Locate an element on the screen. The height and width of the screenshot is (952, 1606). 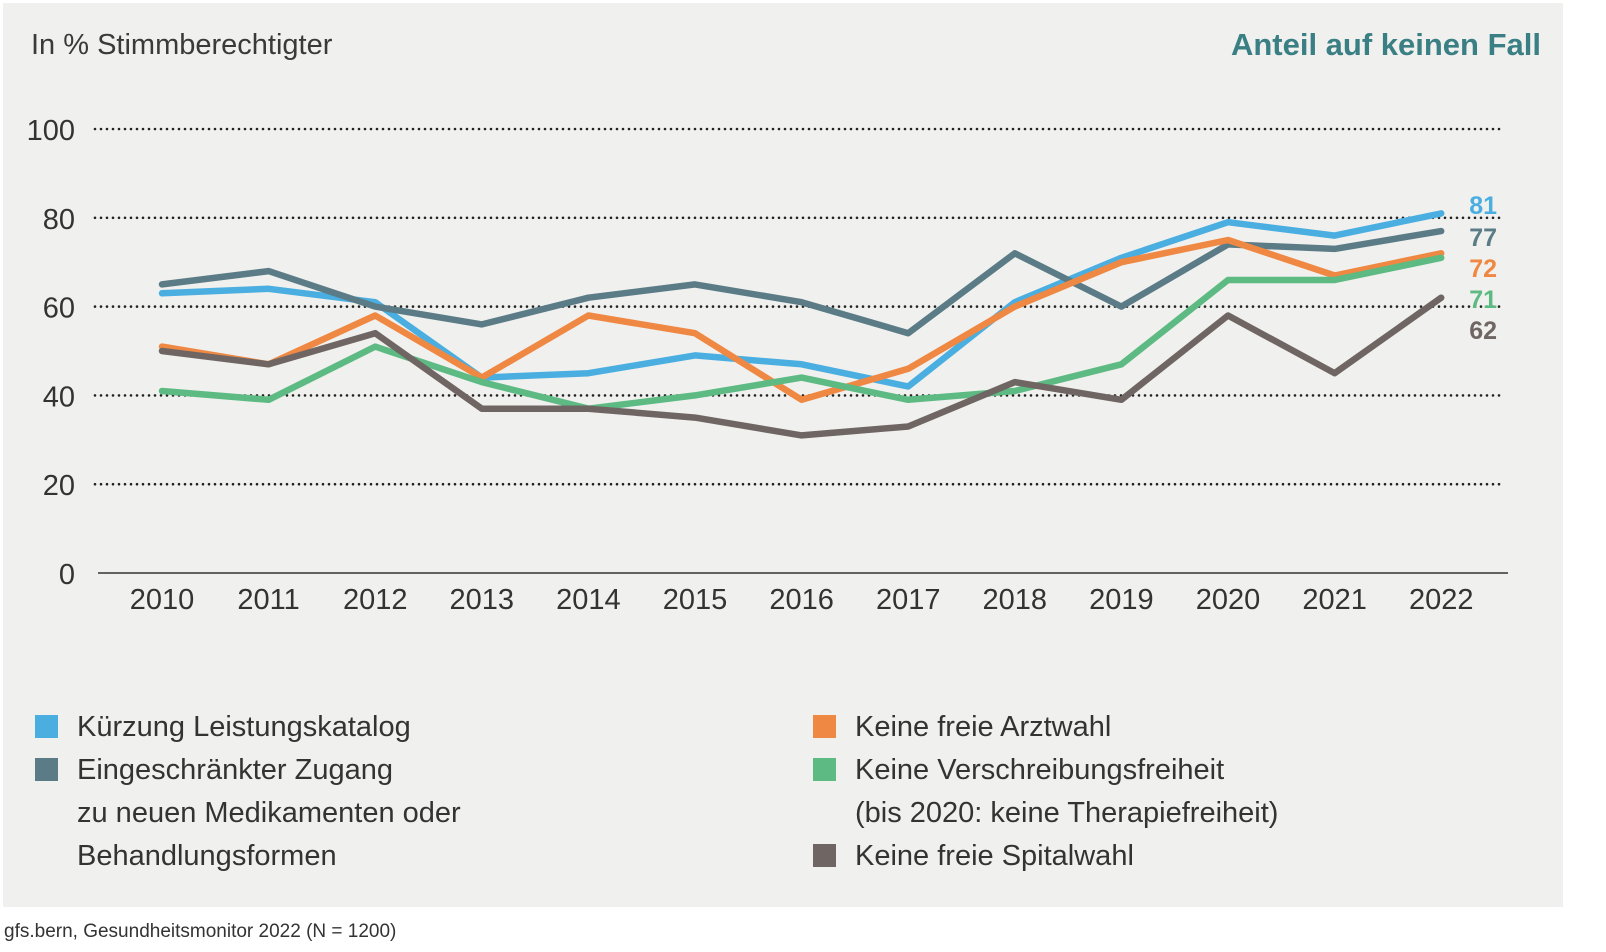
x-tick-label: 2016 is located at coordinates (801, 600).